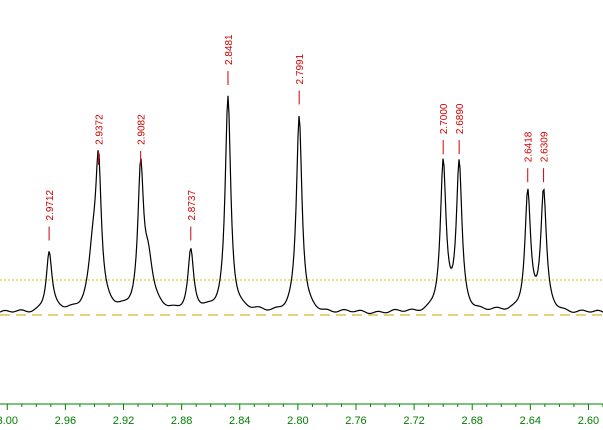  I want to click on x-tick-label: 2.80, so click(297, 421).